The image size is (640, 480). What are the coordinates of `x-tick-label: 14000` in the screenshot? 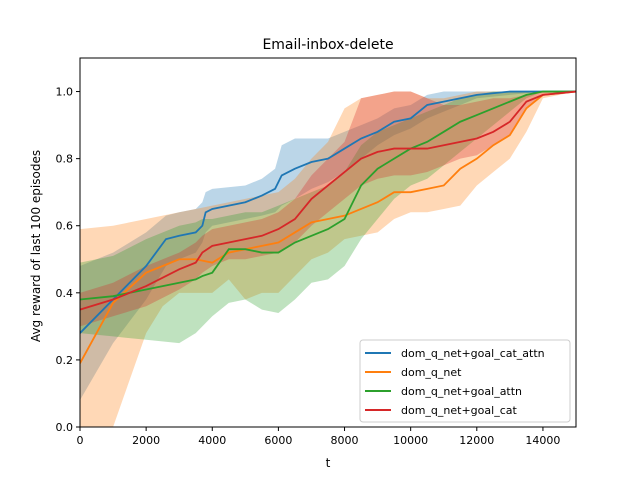 It's located at (542, 440).